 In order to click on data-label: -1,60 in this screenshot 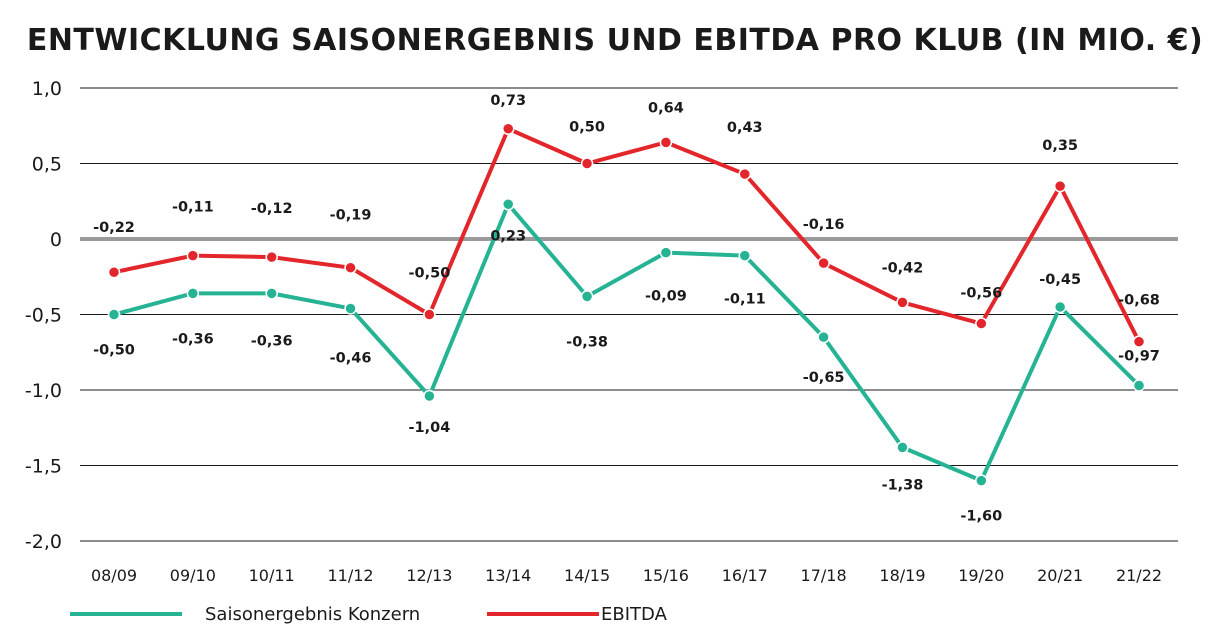, I will do `click(981, 517)`.